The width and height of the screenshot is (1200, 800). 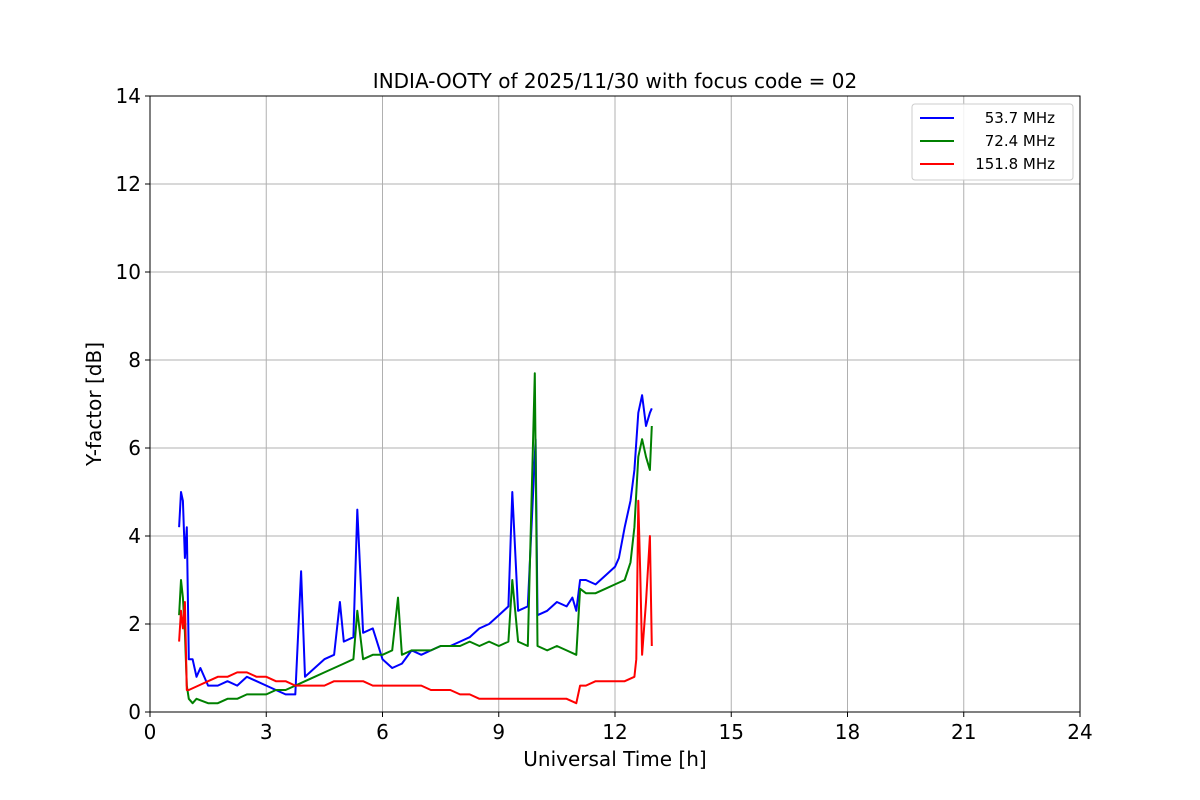 I want to click on x-tick-label: 12, so click(x=614, y=732).